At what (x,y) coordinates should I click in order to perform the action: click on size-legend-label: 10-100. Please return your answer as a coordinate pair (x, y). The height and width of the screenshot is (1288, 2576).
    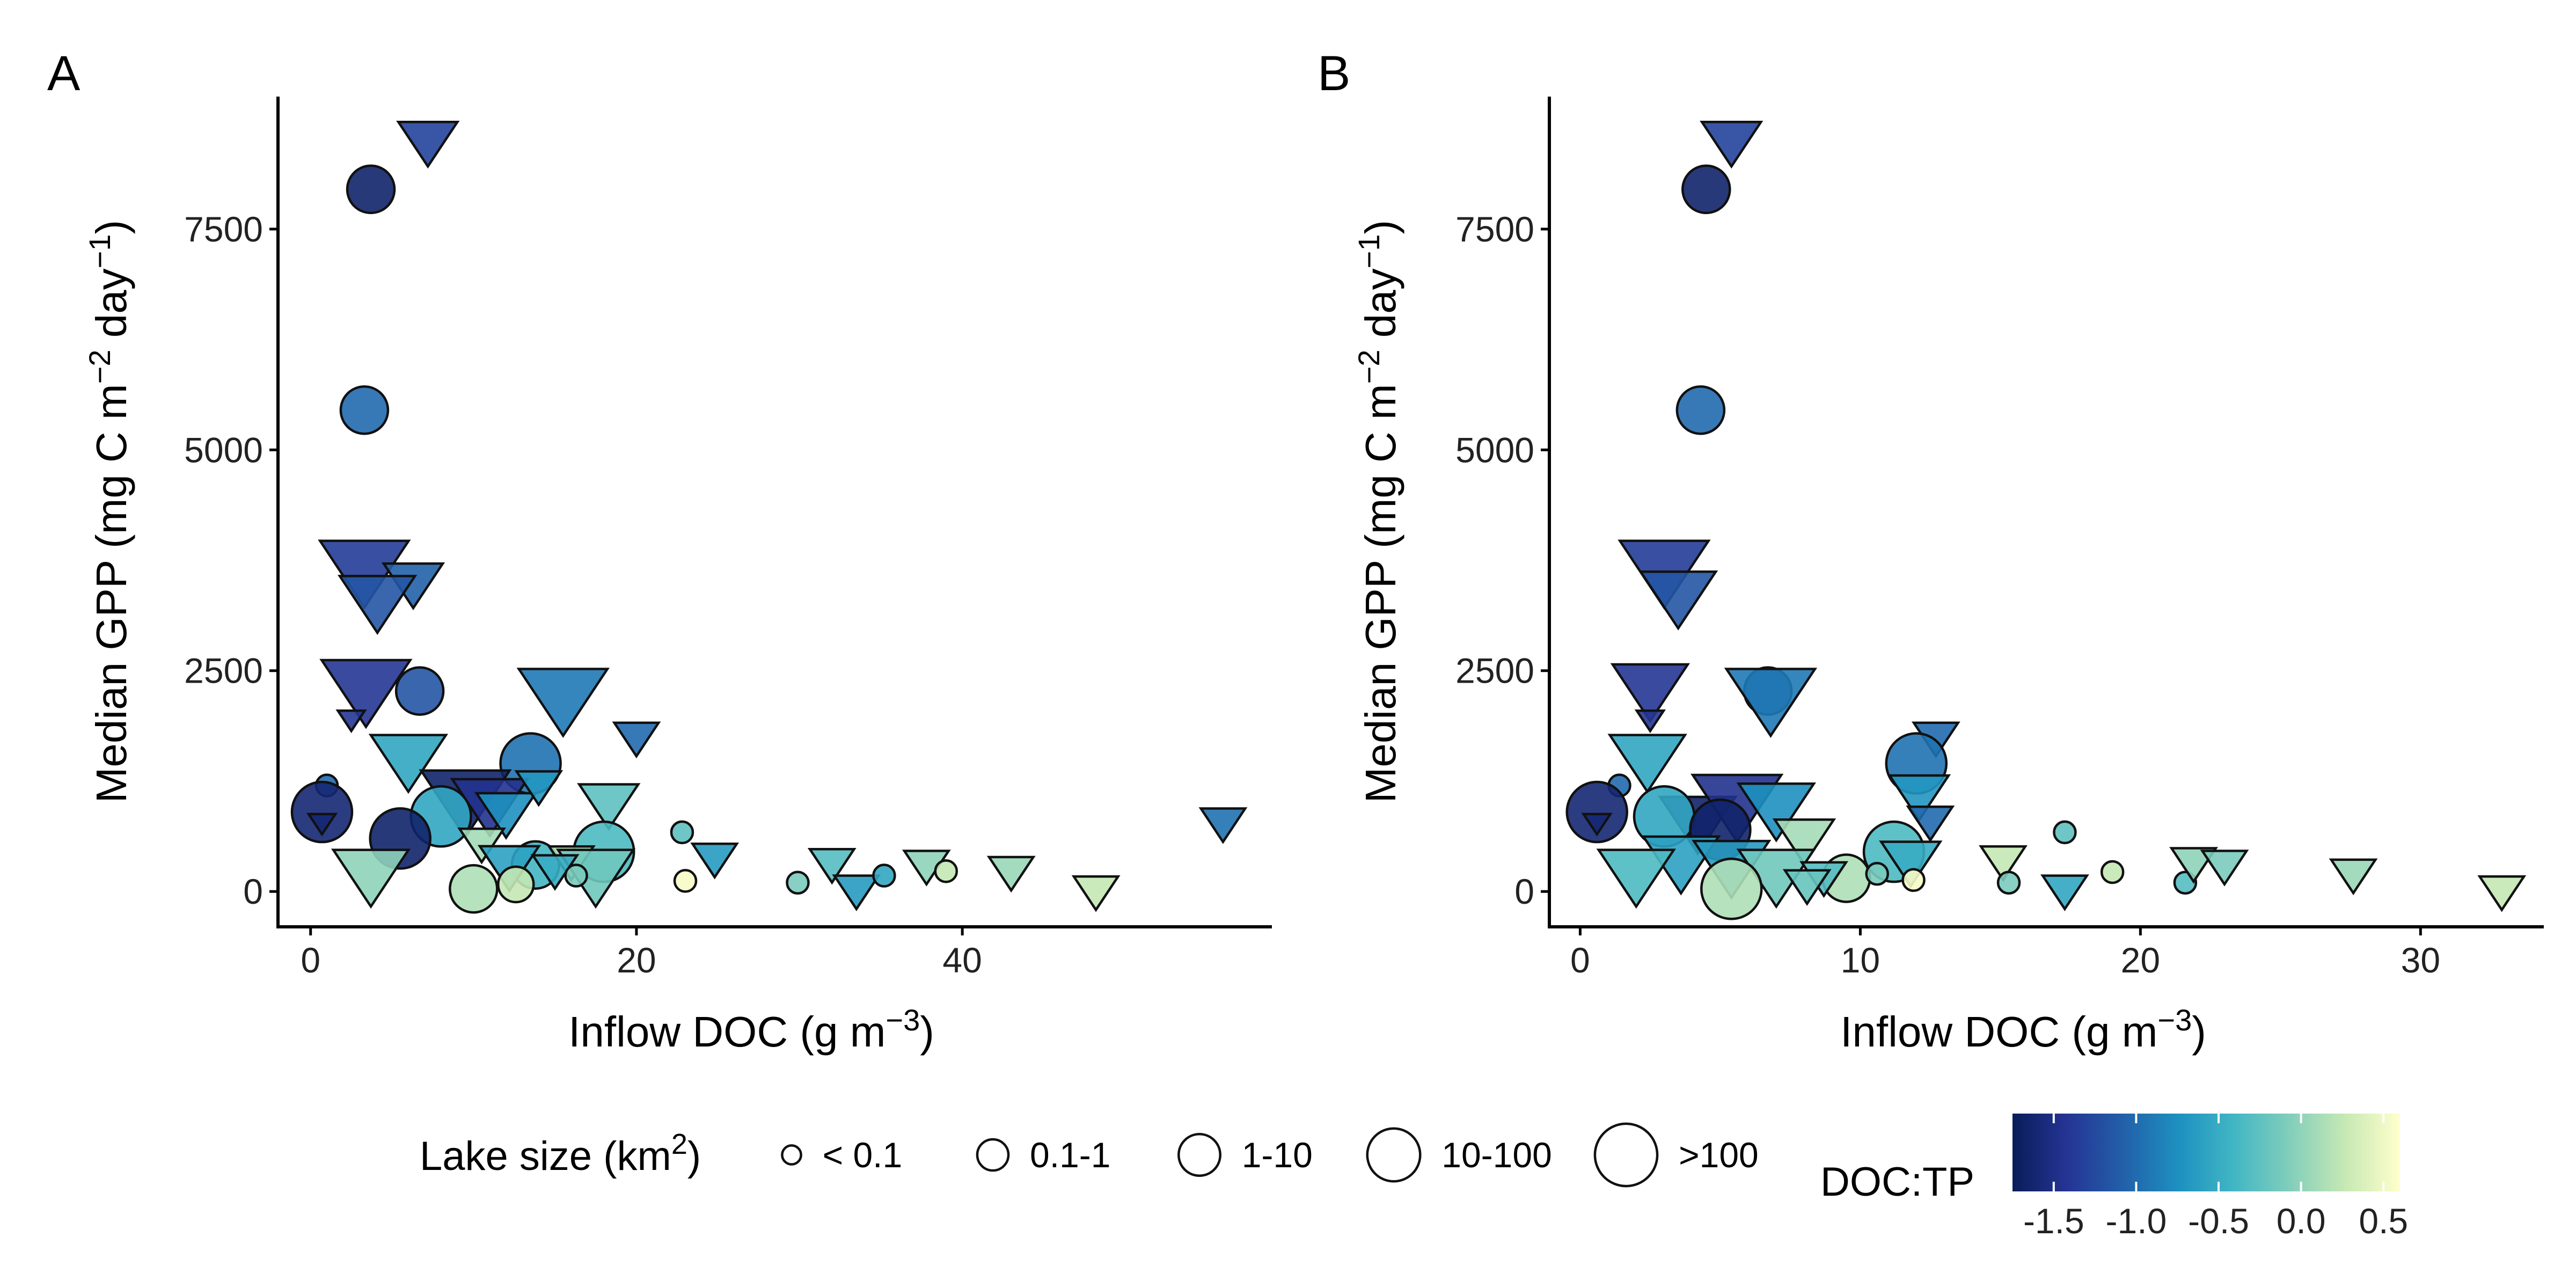
    Looking at the image, I should click on (1496, 1155).